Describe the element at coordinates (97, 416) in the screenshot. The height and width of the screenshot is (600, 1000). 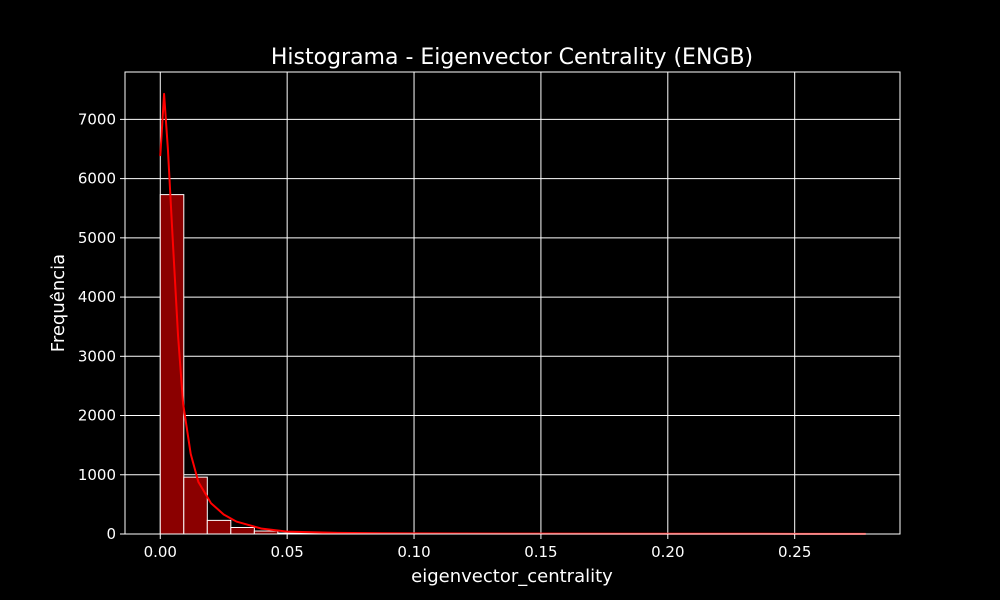
I see `y-tick-label: 2000` at that location.